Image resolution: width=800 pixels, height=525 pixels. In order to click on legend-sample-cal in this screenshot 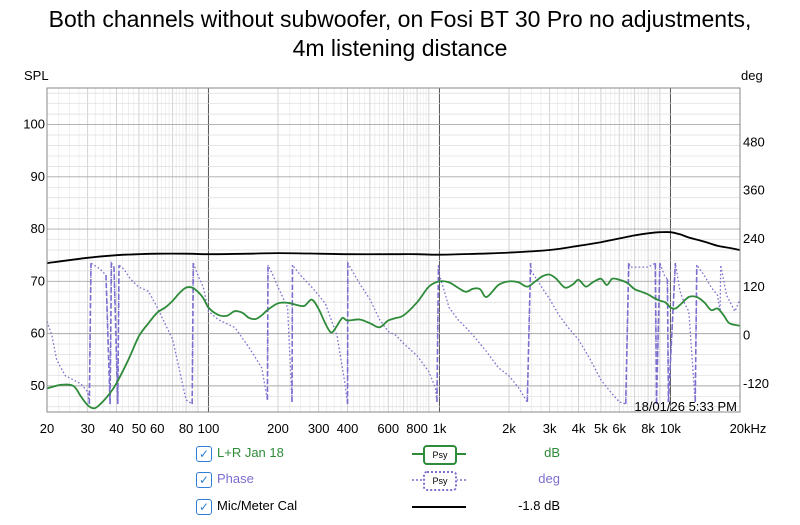, I will do `click(439, 507)`.